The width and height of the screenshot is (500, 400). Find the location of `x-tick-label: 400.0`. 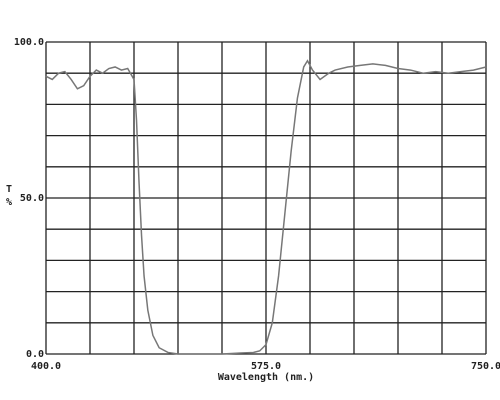

x-tick-label: 400.0 is located at coordinates (46, 366).